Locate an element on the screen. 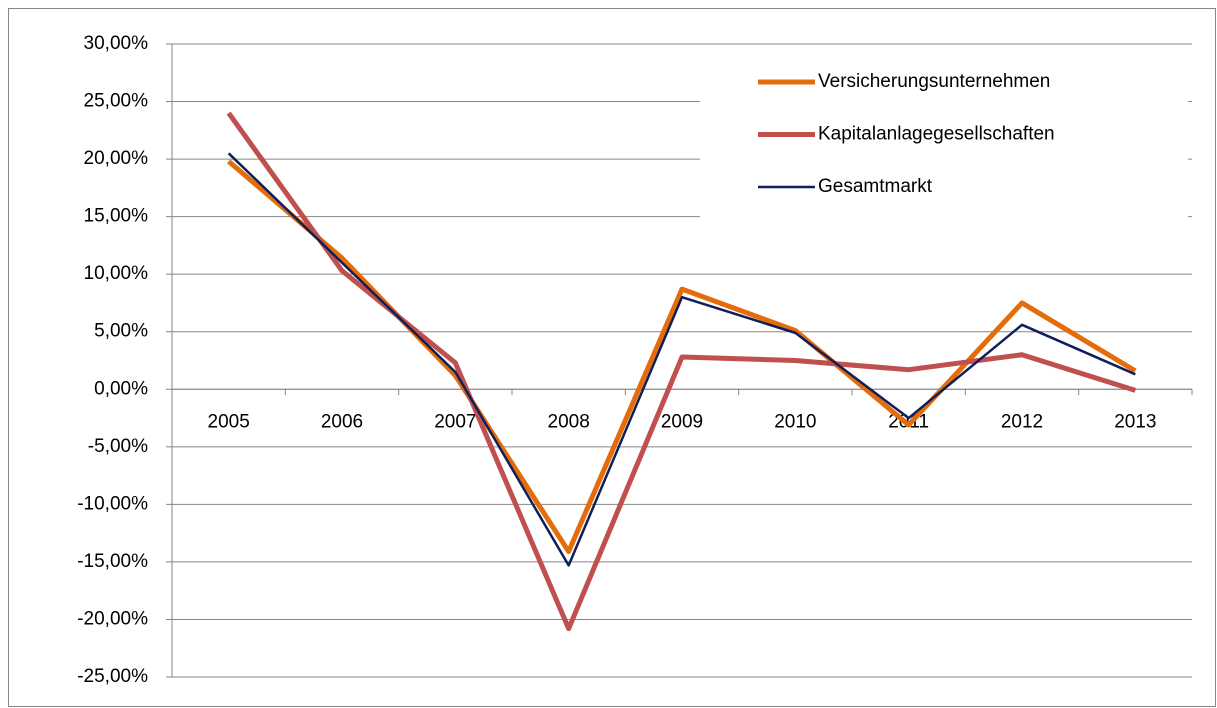 Image resolution: width=1217 pixels, height=708 pixels. y-tick-label: 15,00% is located at coordinates (116, 216).